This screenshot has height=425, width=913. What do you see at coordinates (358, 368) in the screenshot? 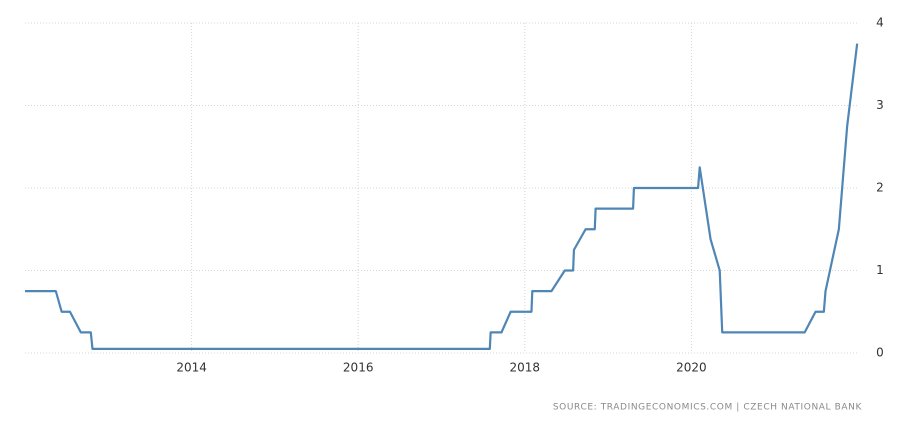
I see `x-tick-label: 2016` at bounding box center [358, 368].